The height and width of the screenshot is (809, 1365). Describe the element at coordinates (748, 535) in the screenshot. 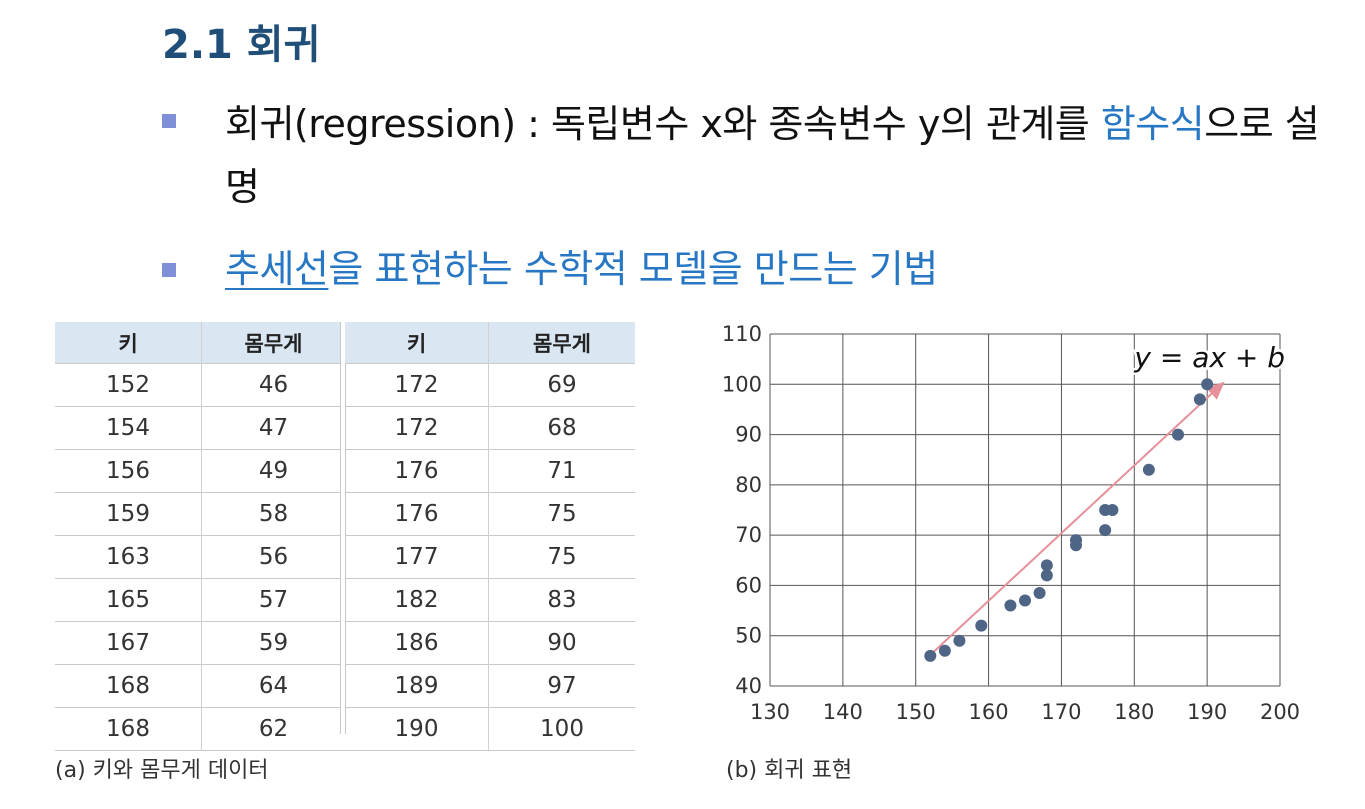

I see `y-tick-label: 70` at that location.